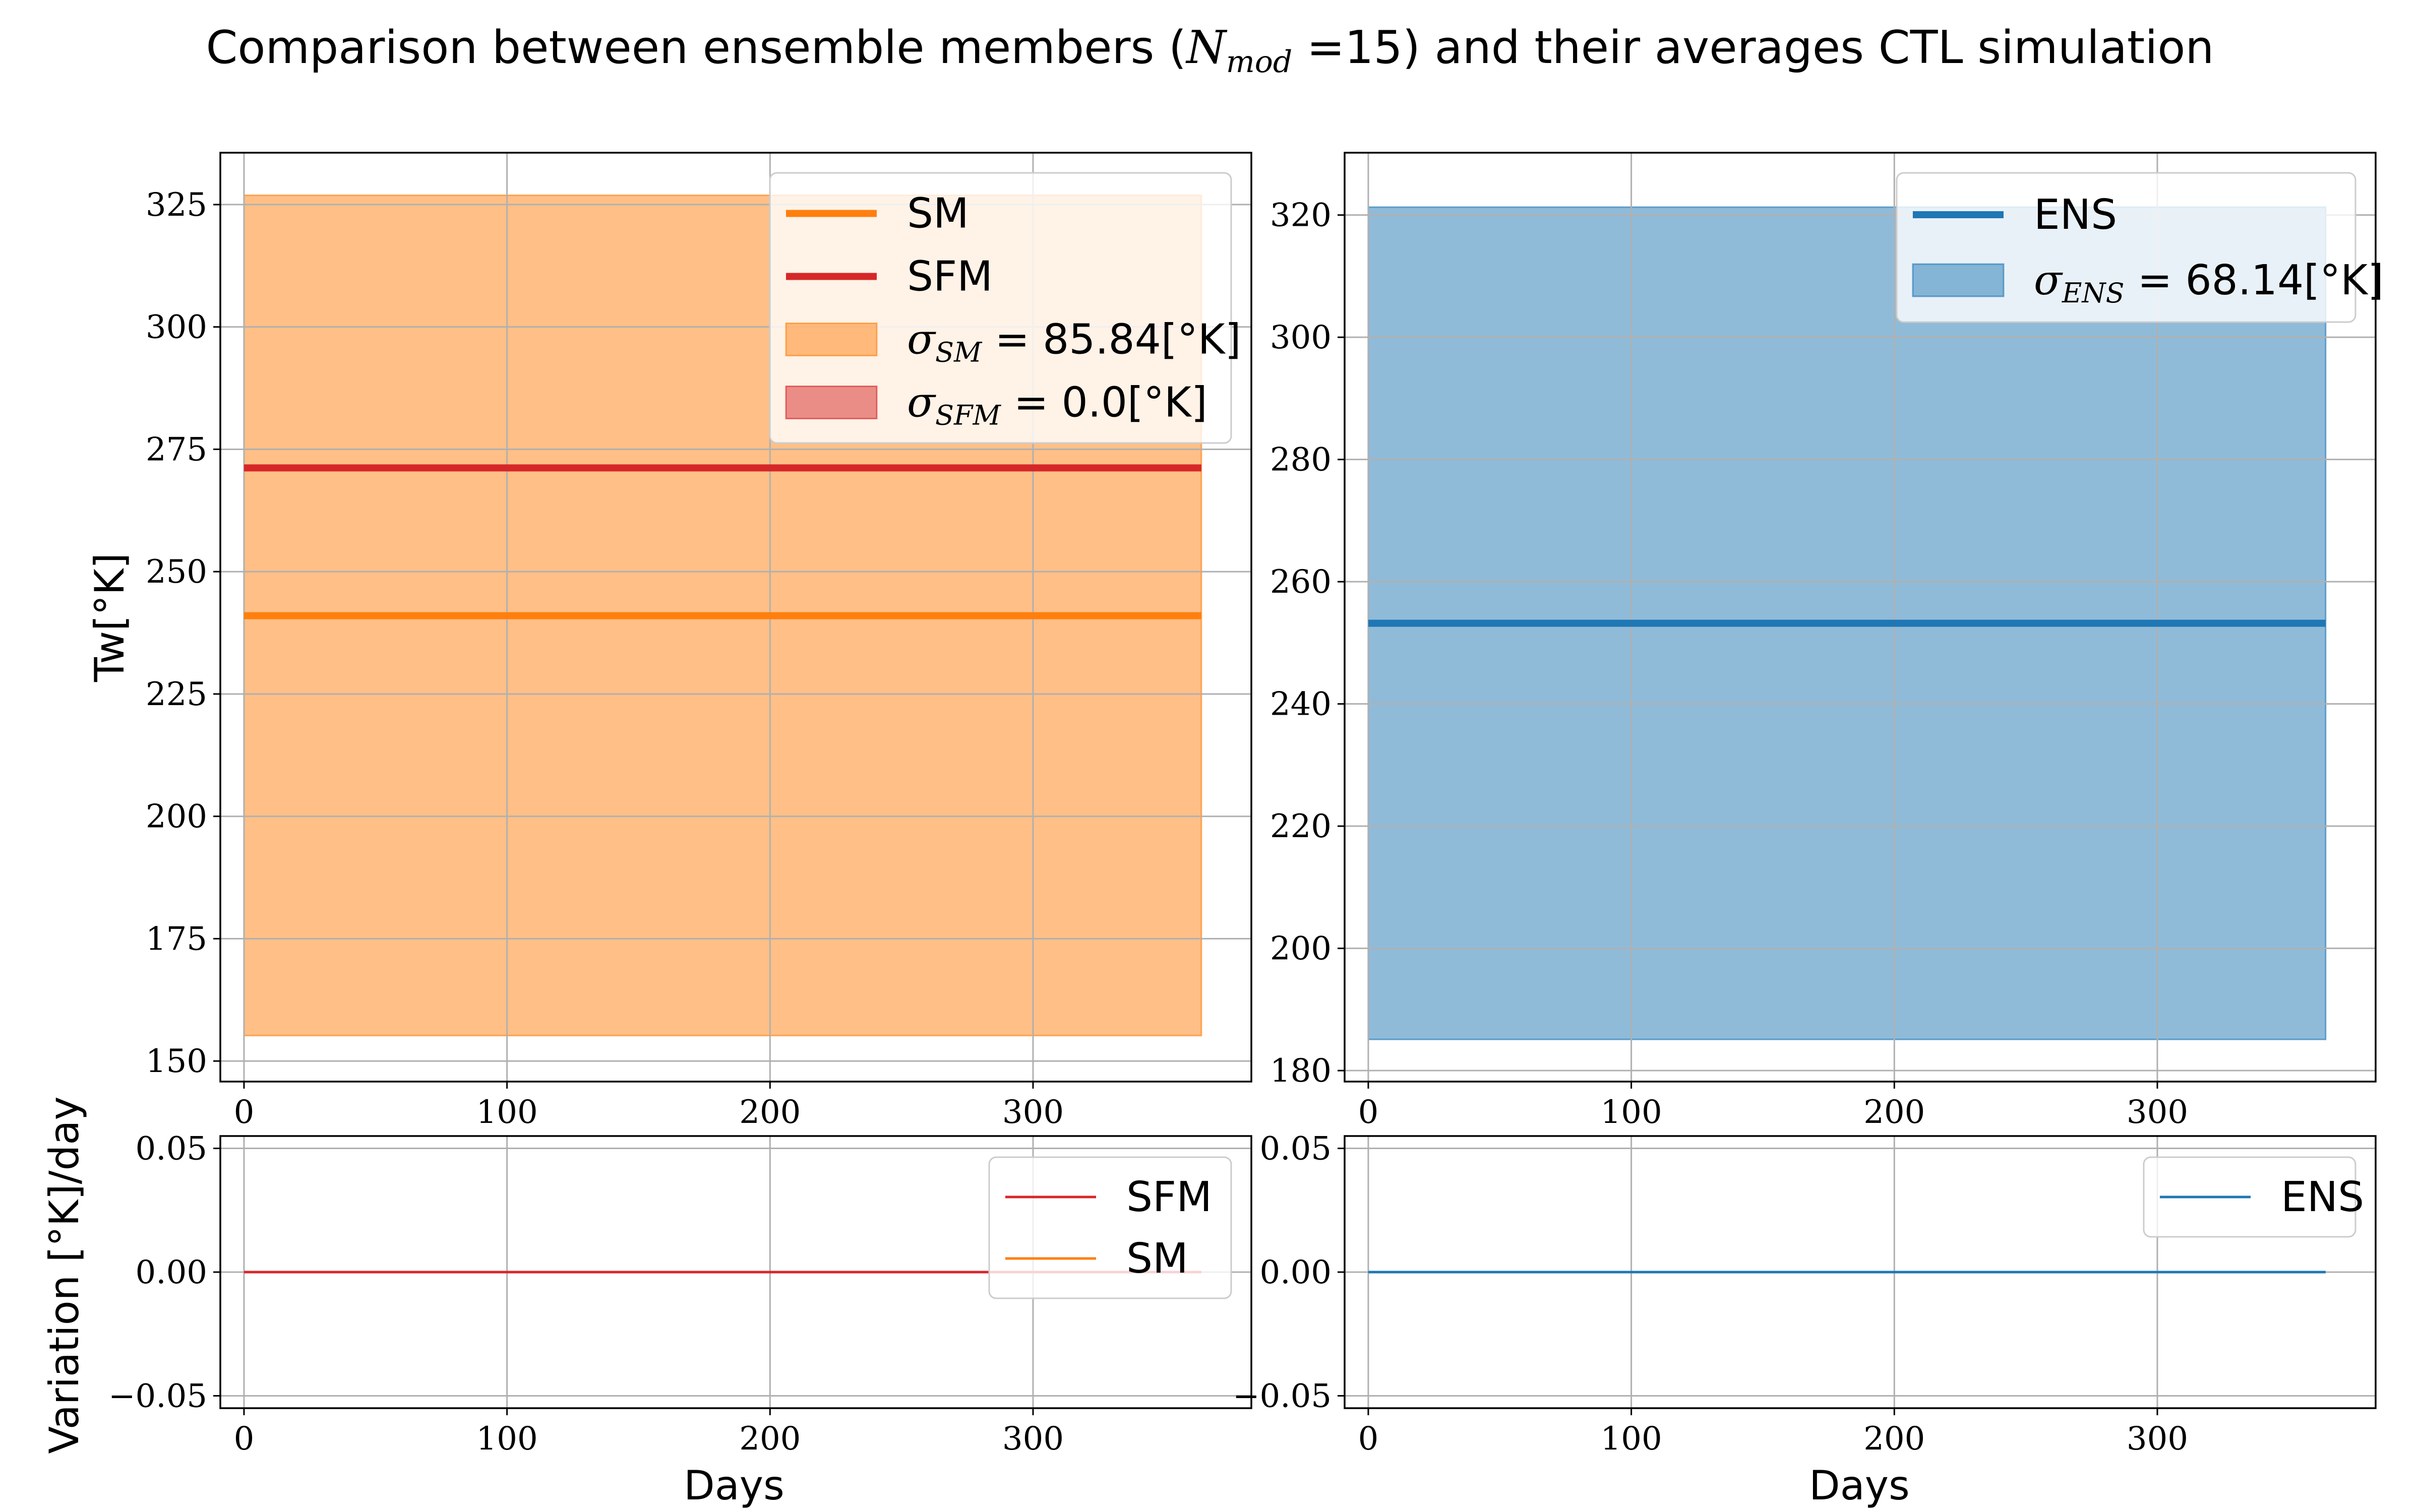 Image resolution: width=2420 pixels, height=1512 pixels. Describe the element at coordinates (1301, 582) in the screenshot. I see `y-tick-label: 260` at that location.